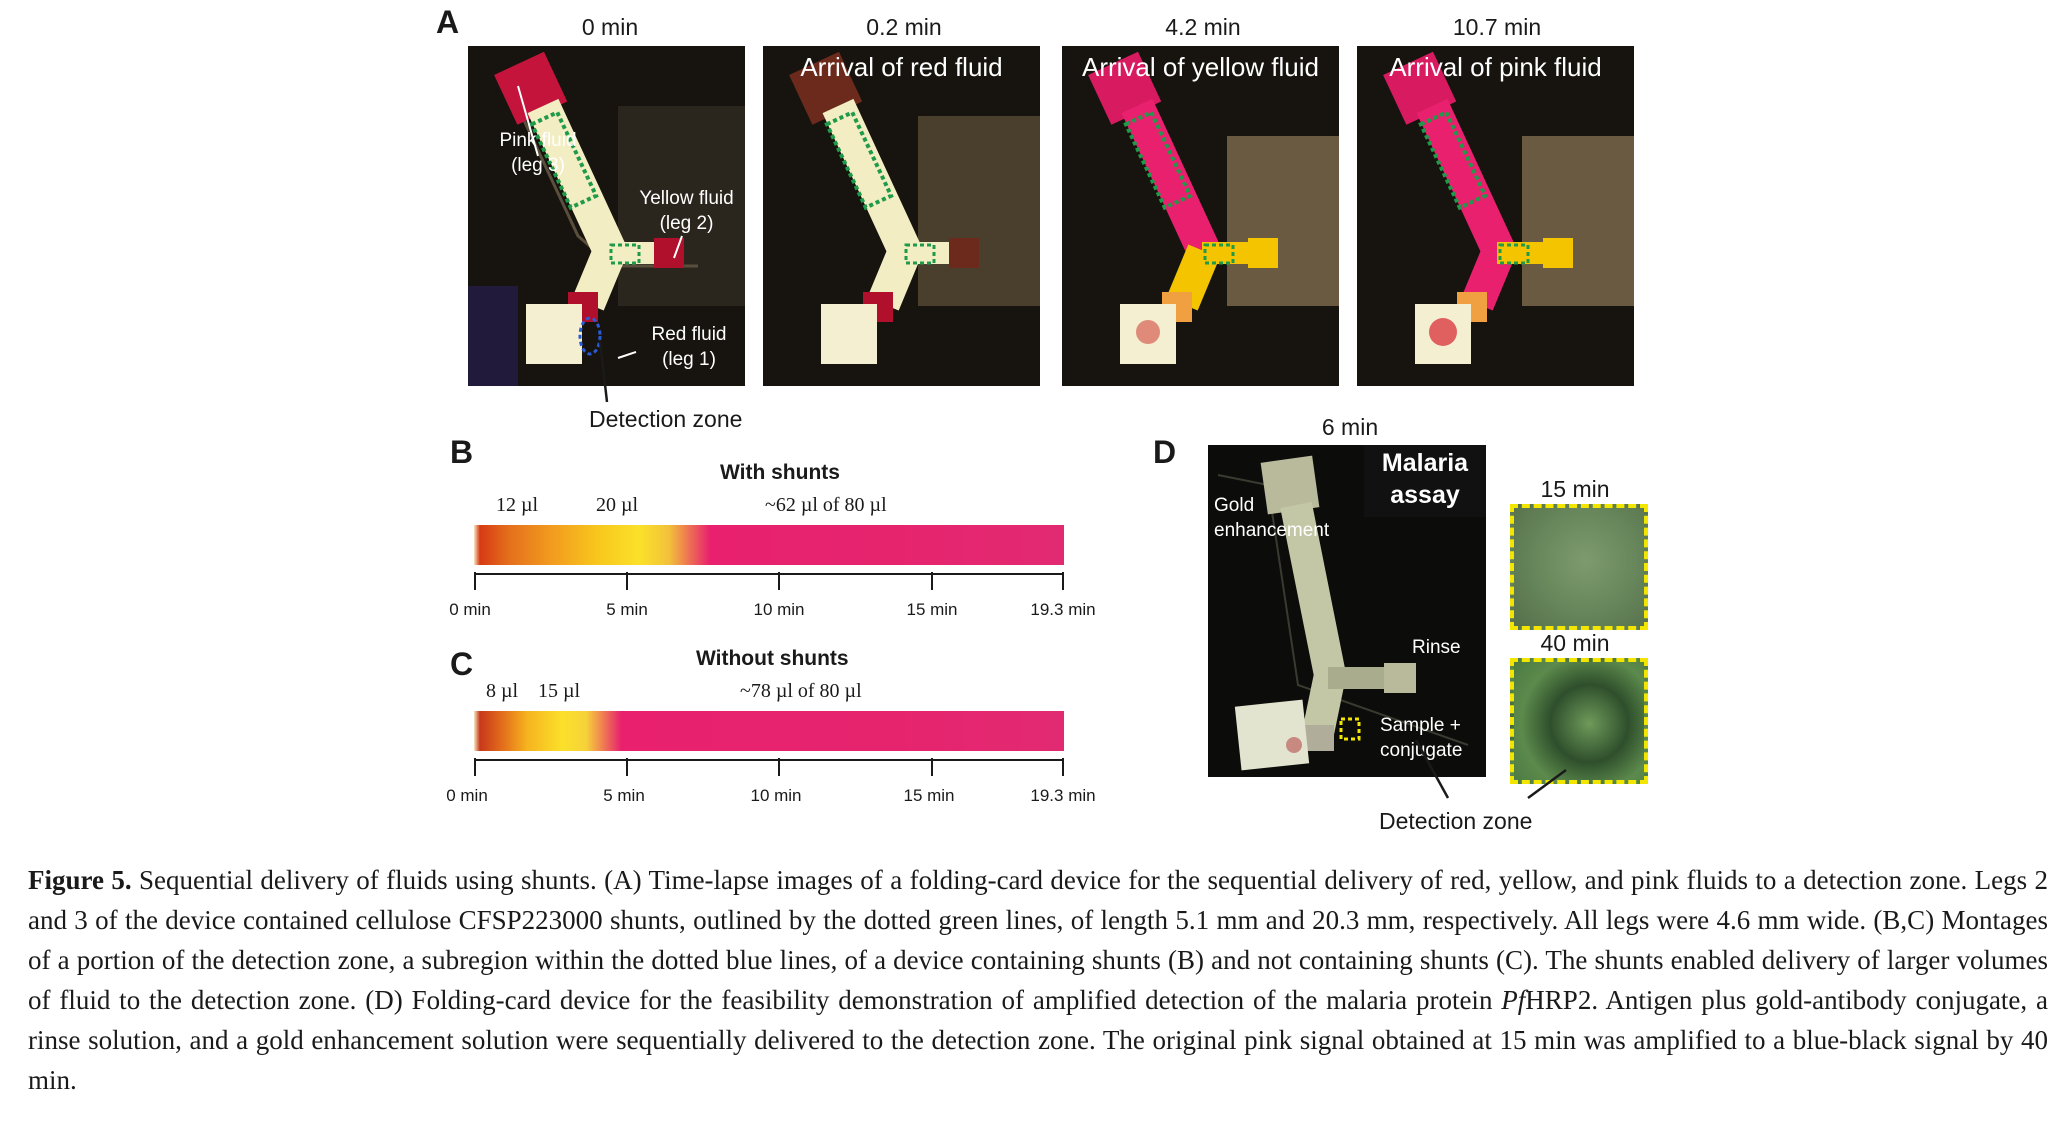 The image size is (2062, 1145). What do you see at coordinates (1575, 643) in the screenshot?
I see `panel-d-time-40: 40 min` at bounding box center [1575, 643].